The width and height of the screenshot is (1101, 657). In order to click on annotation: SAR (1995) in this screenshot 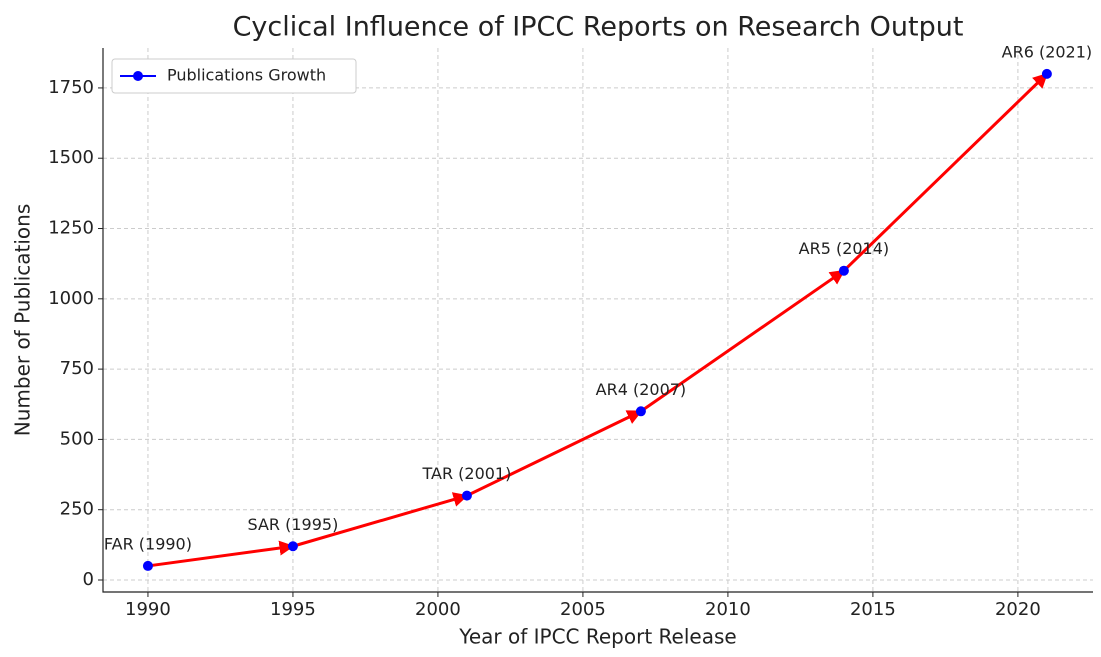, I will do `click(293, 524)`.